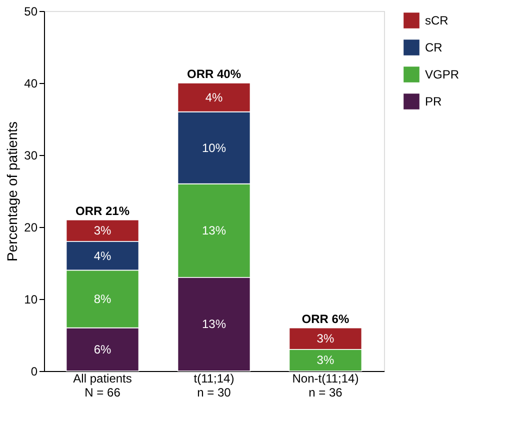 Image resolution: width=525 pixels, height=433 pixels. What do you see at coordinates (31, 155) in the screenshot?
I see `y-tick-label: 30` at bounding box center [31, 155].